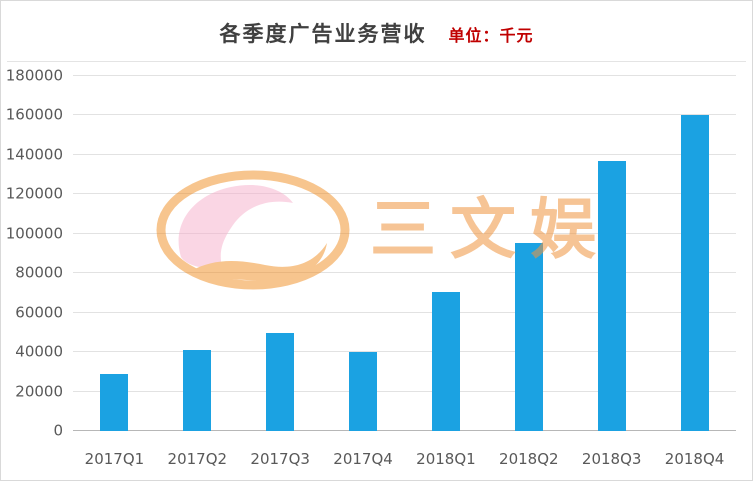  I want to click on bar-2018Q2, so click(528, 336).